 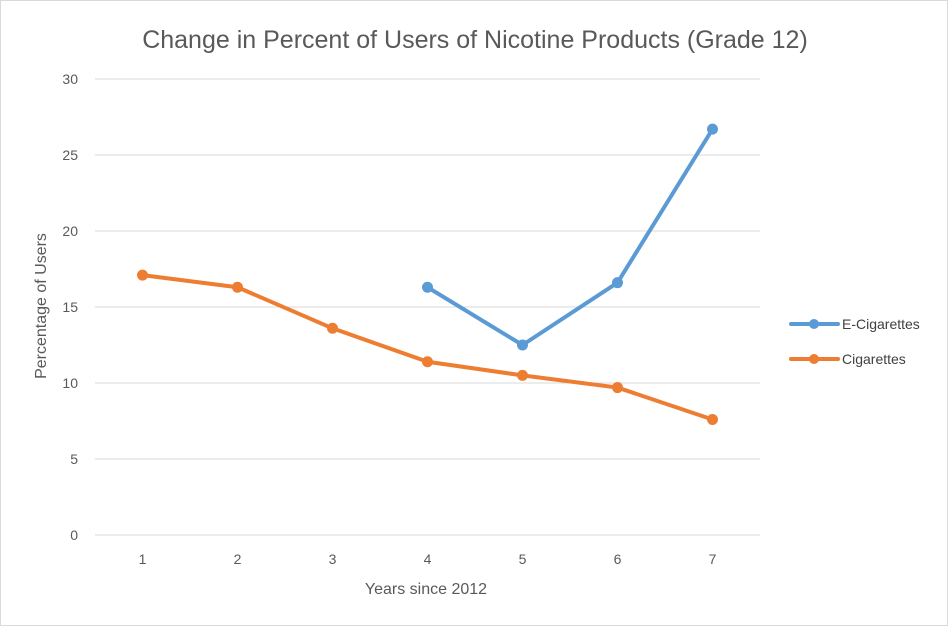 I want to click on x-axis-tick-labels: 1 2 3 4 5 6 7, so click(x=428, y=559).